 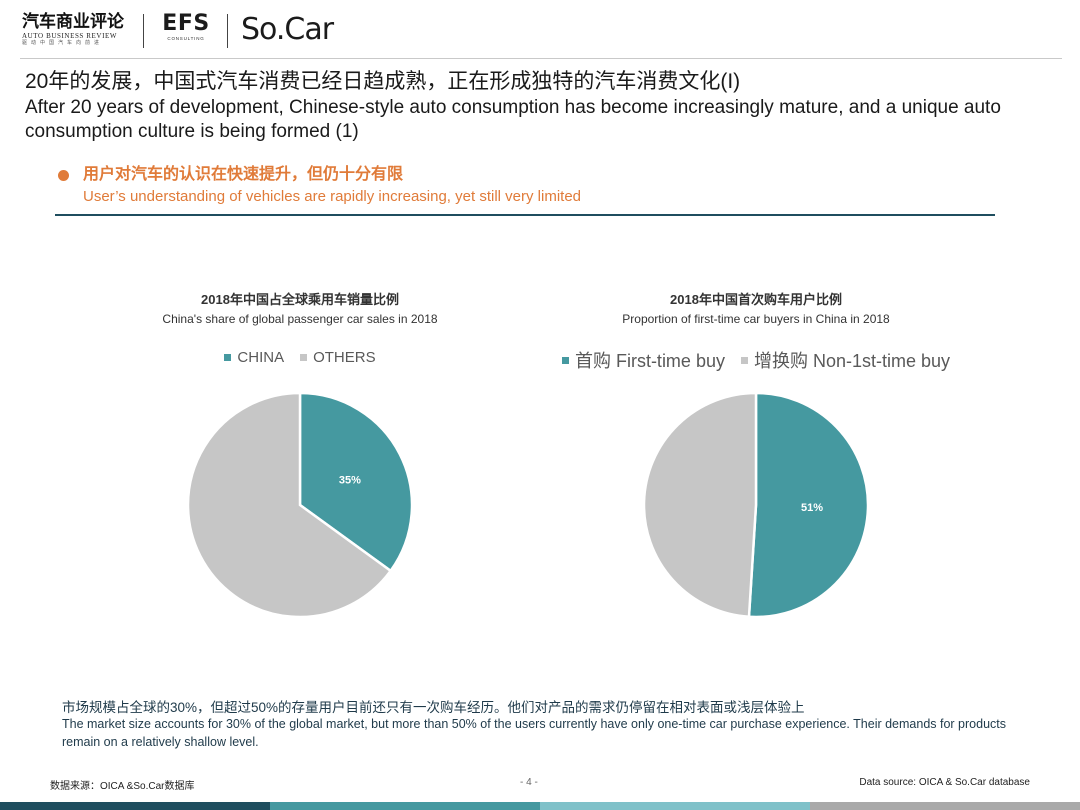 What do you see at coordinates (63, 43) in the screenshot?
I see `logo-auto-sub: 驱动中国汽车向前进` at bounding box center [63, 43].